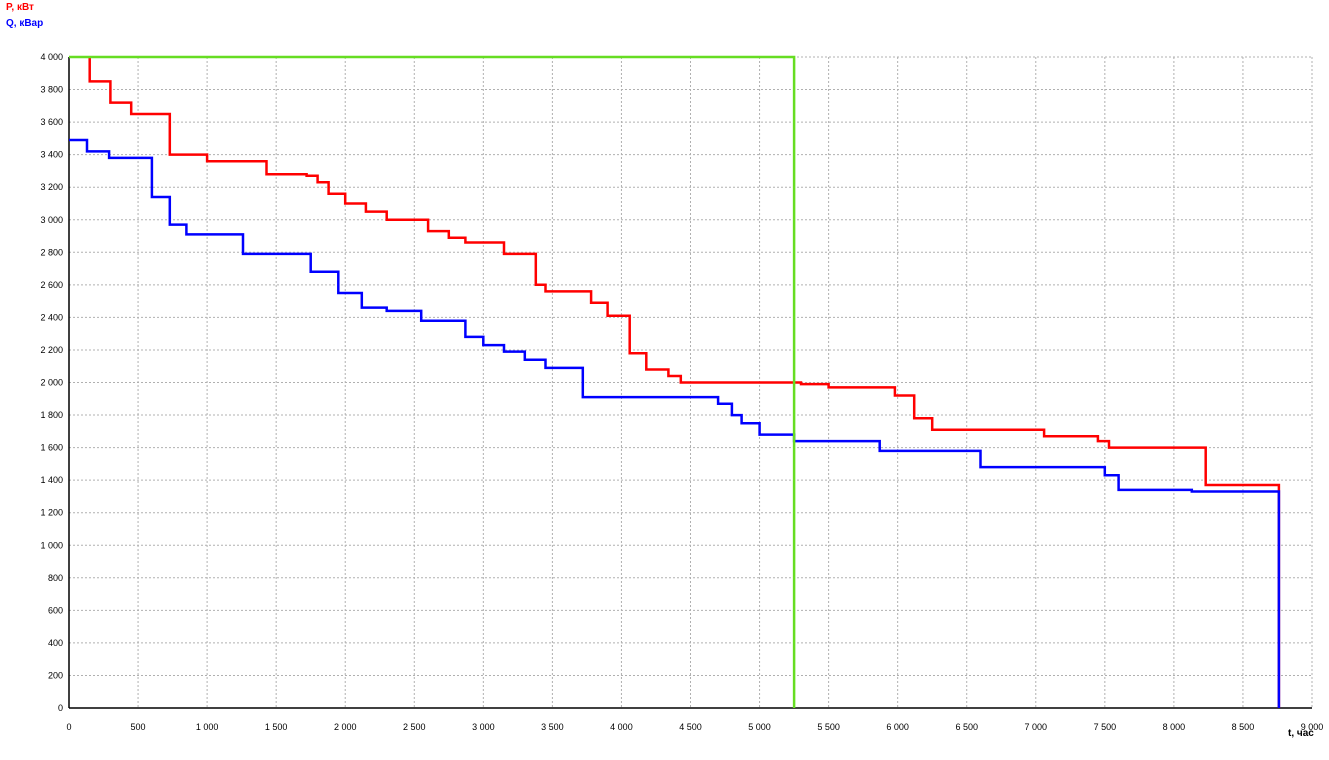 The image size is (1329, 760). Describe the element at coordinates (51, 187) in the screenshot. I see `y-tick-label: 3 200` at that location.